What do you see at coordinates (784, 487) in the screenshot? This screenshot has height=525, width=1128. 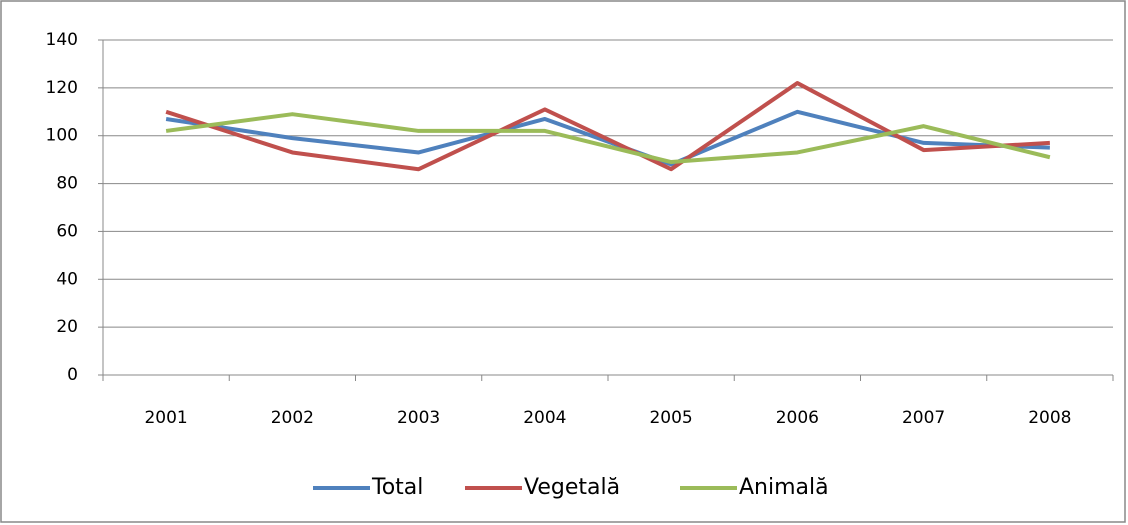 I see `legend-label: Animală` at bounding box center [784, 487].